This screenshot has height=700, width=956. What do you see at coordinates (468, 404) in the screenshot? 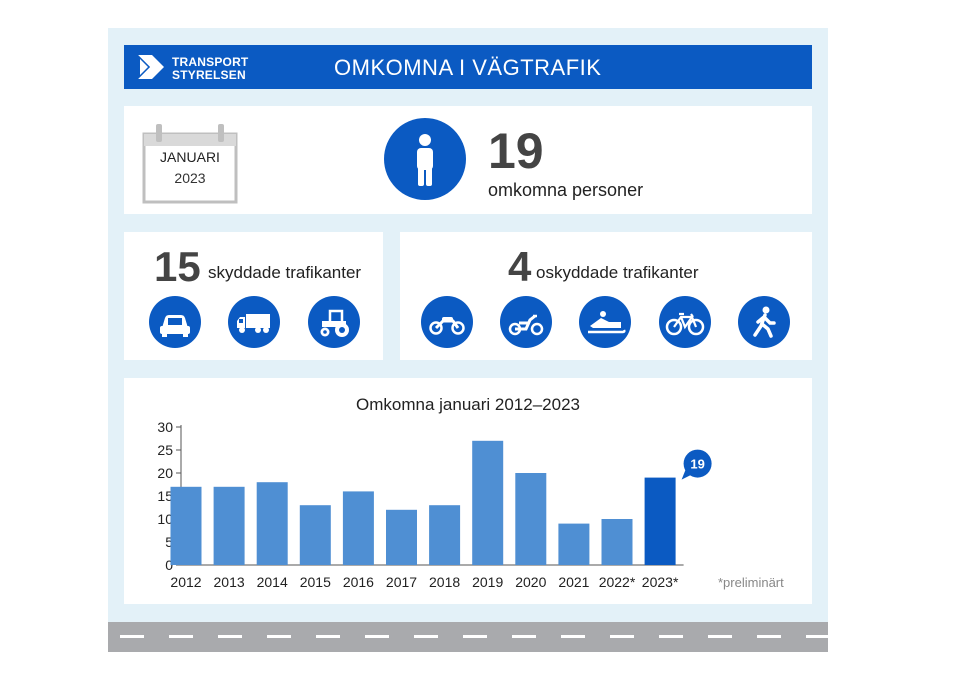
I see `chart-title: Omkomna januari 2012–2023` at bounding box center [468, 404].